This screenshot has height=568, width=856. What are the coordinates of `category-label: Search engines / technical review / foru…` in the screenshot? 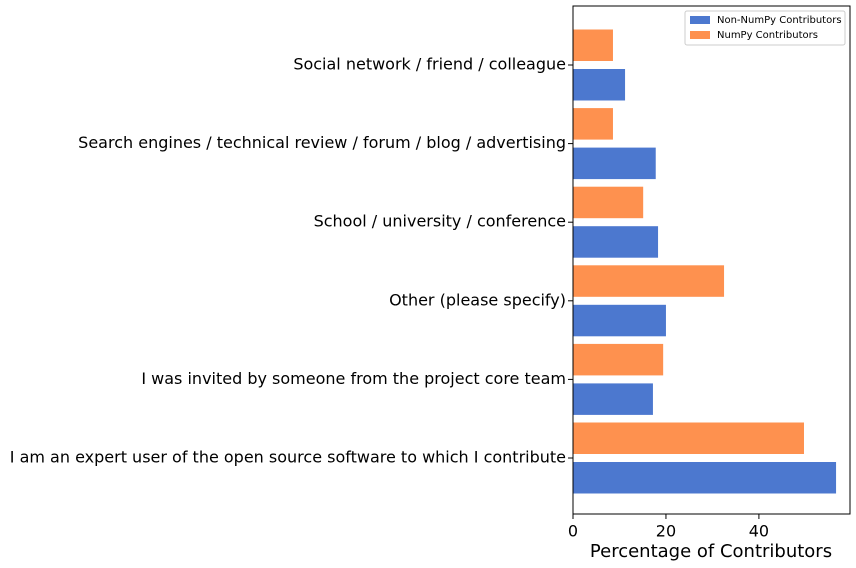 It's located at (322, 142).